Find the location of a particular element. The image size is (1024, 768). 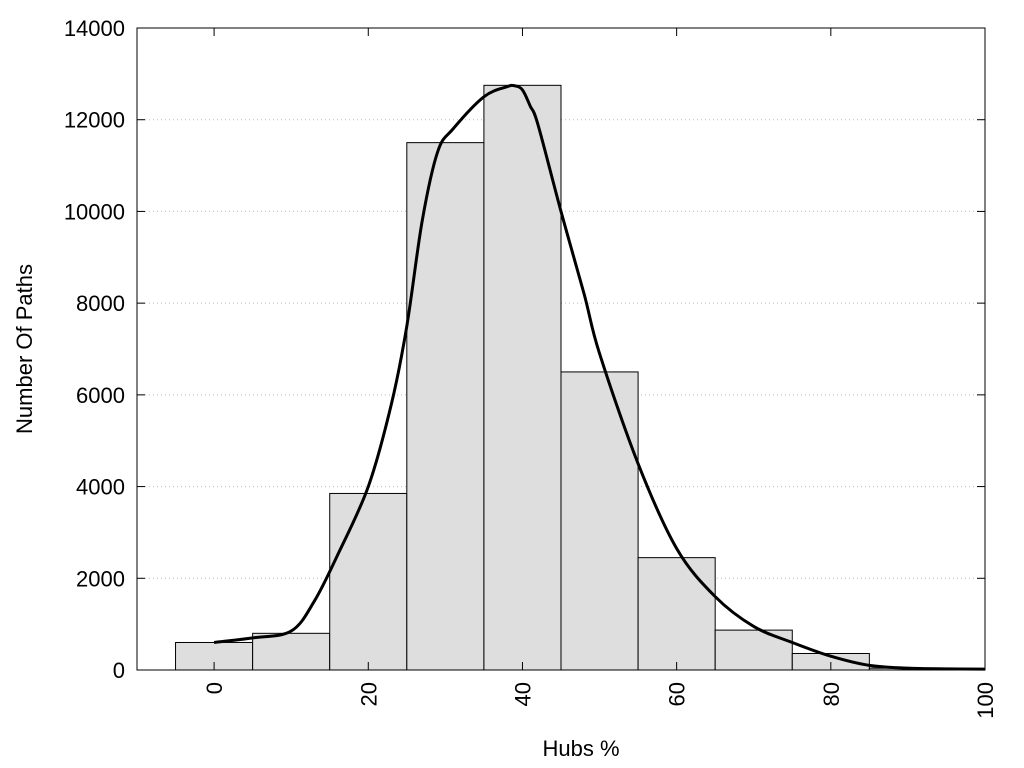

y-tick-label: 4000 is located at coordinates (100, 487).